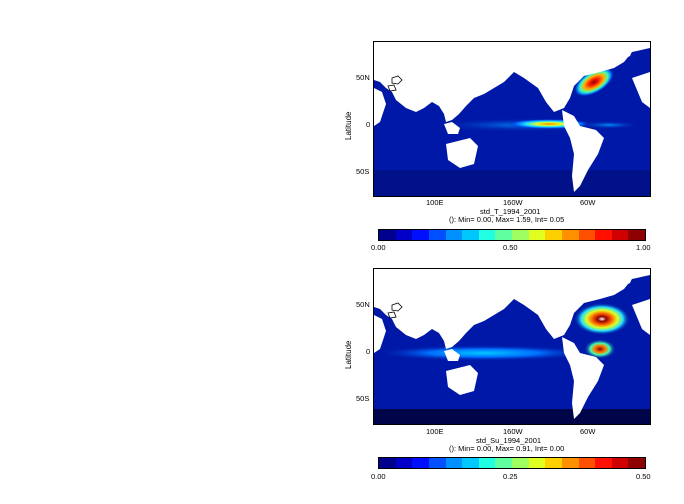 The image size is (684, 504). Describe the element at coordinates (507, 448) in the screenshot. I see `chart-subtitle: (): Min= 0.00, Max= 0.91, Int= 0.00` at that location.